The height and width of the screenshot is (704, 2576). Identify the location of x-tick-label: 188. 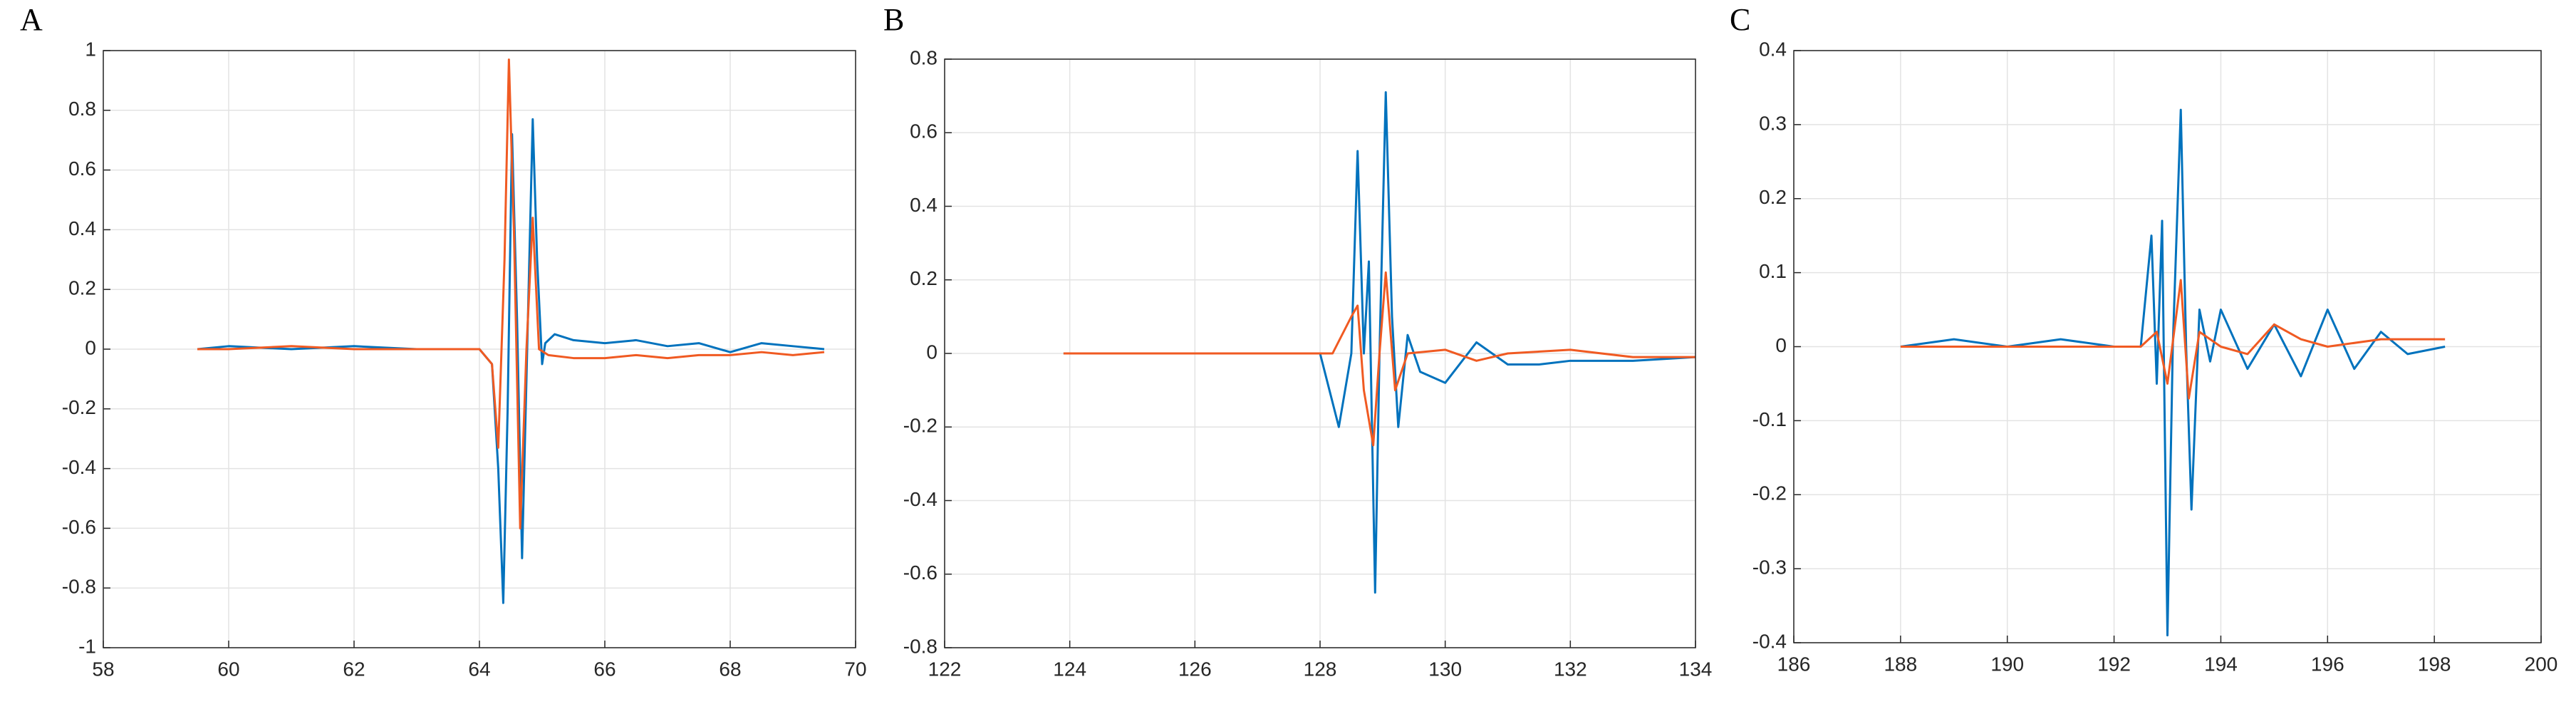
(1900, 664).